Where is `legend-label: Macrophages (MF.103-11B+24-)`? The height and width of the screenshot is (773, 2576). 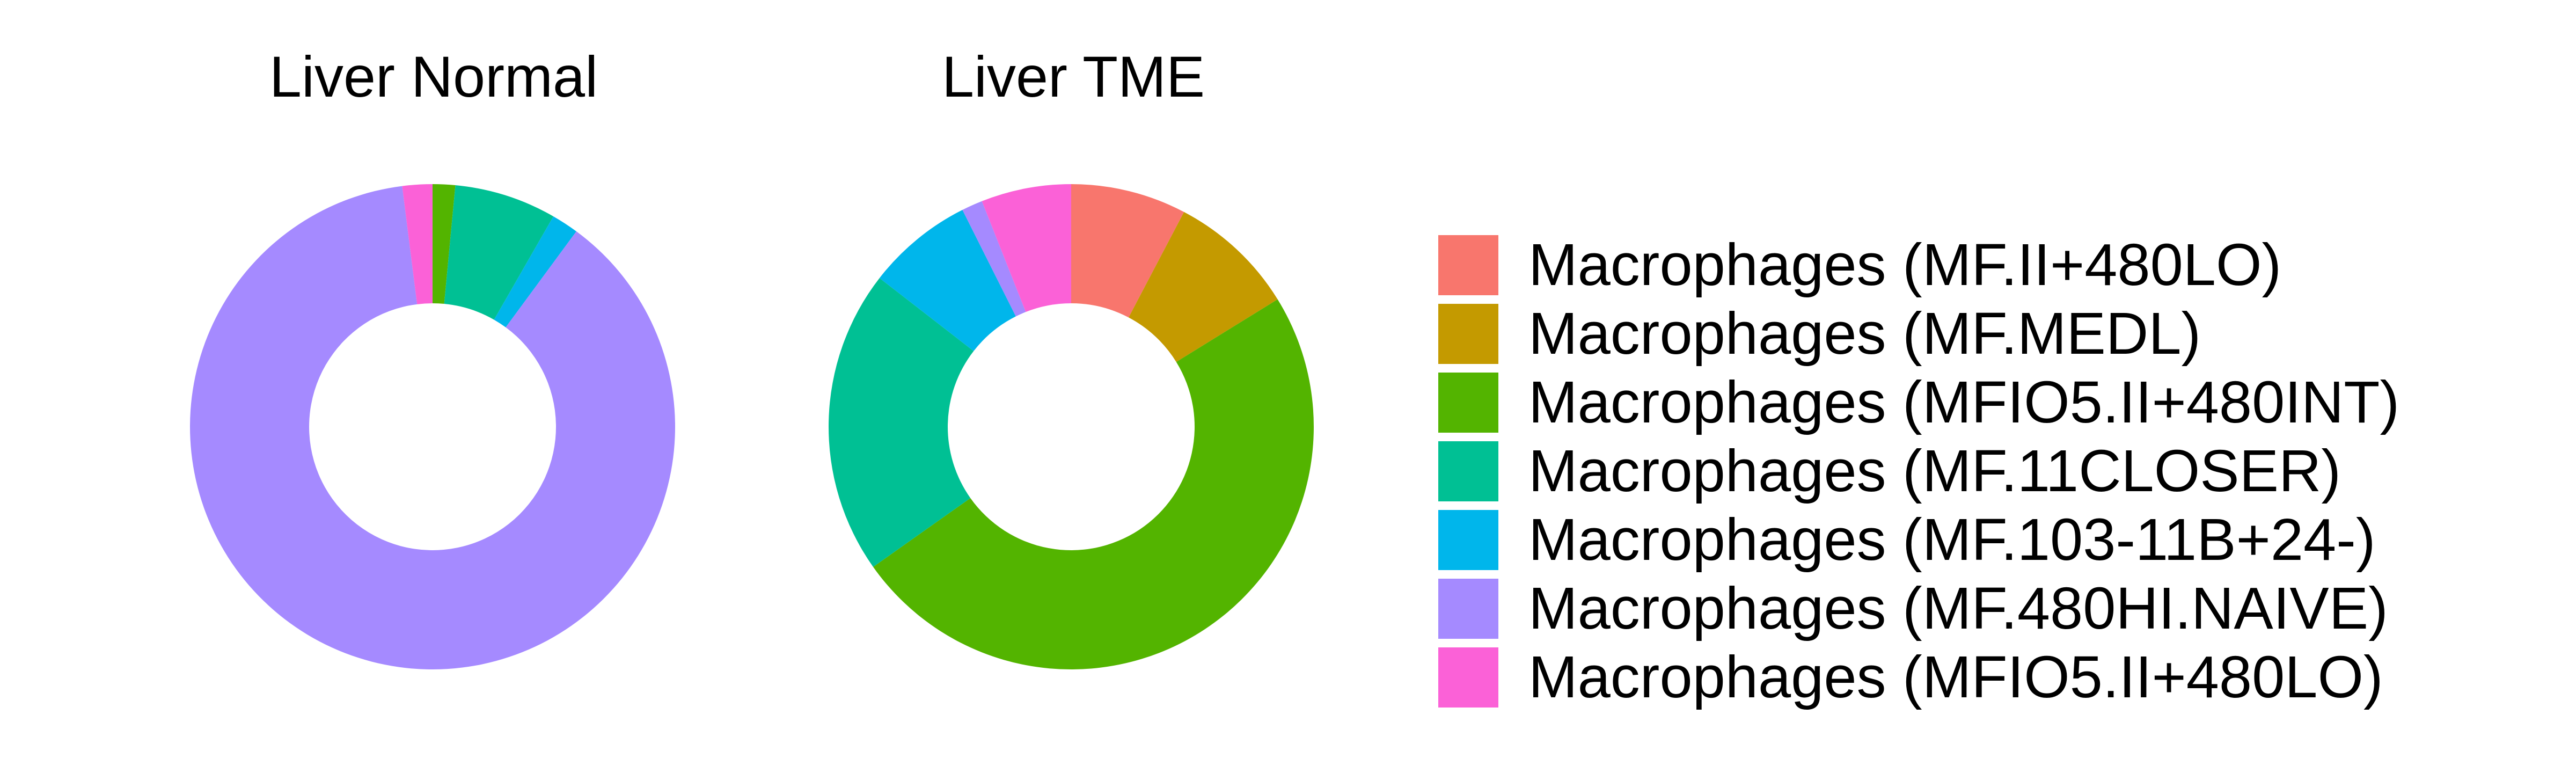
legend-label: Macrophages (MF.103-11B+24-) is located at coordinates (1952, 540).